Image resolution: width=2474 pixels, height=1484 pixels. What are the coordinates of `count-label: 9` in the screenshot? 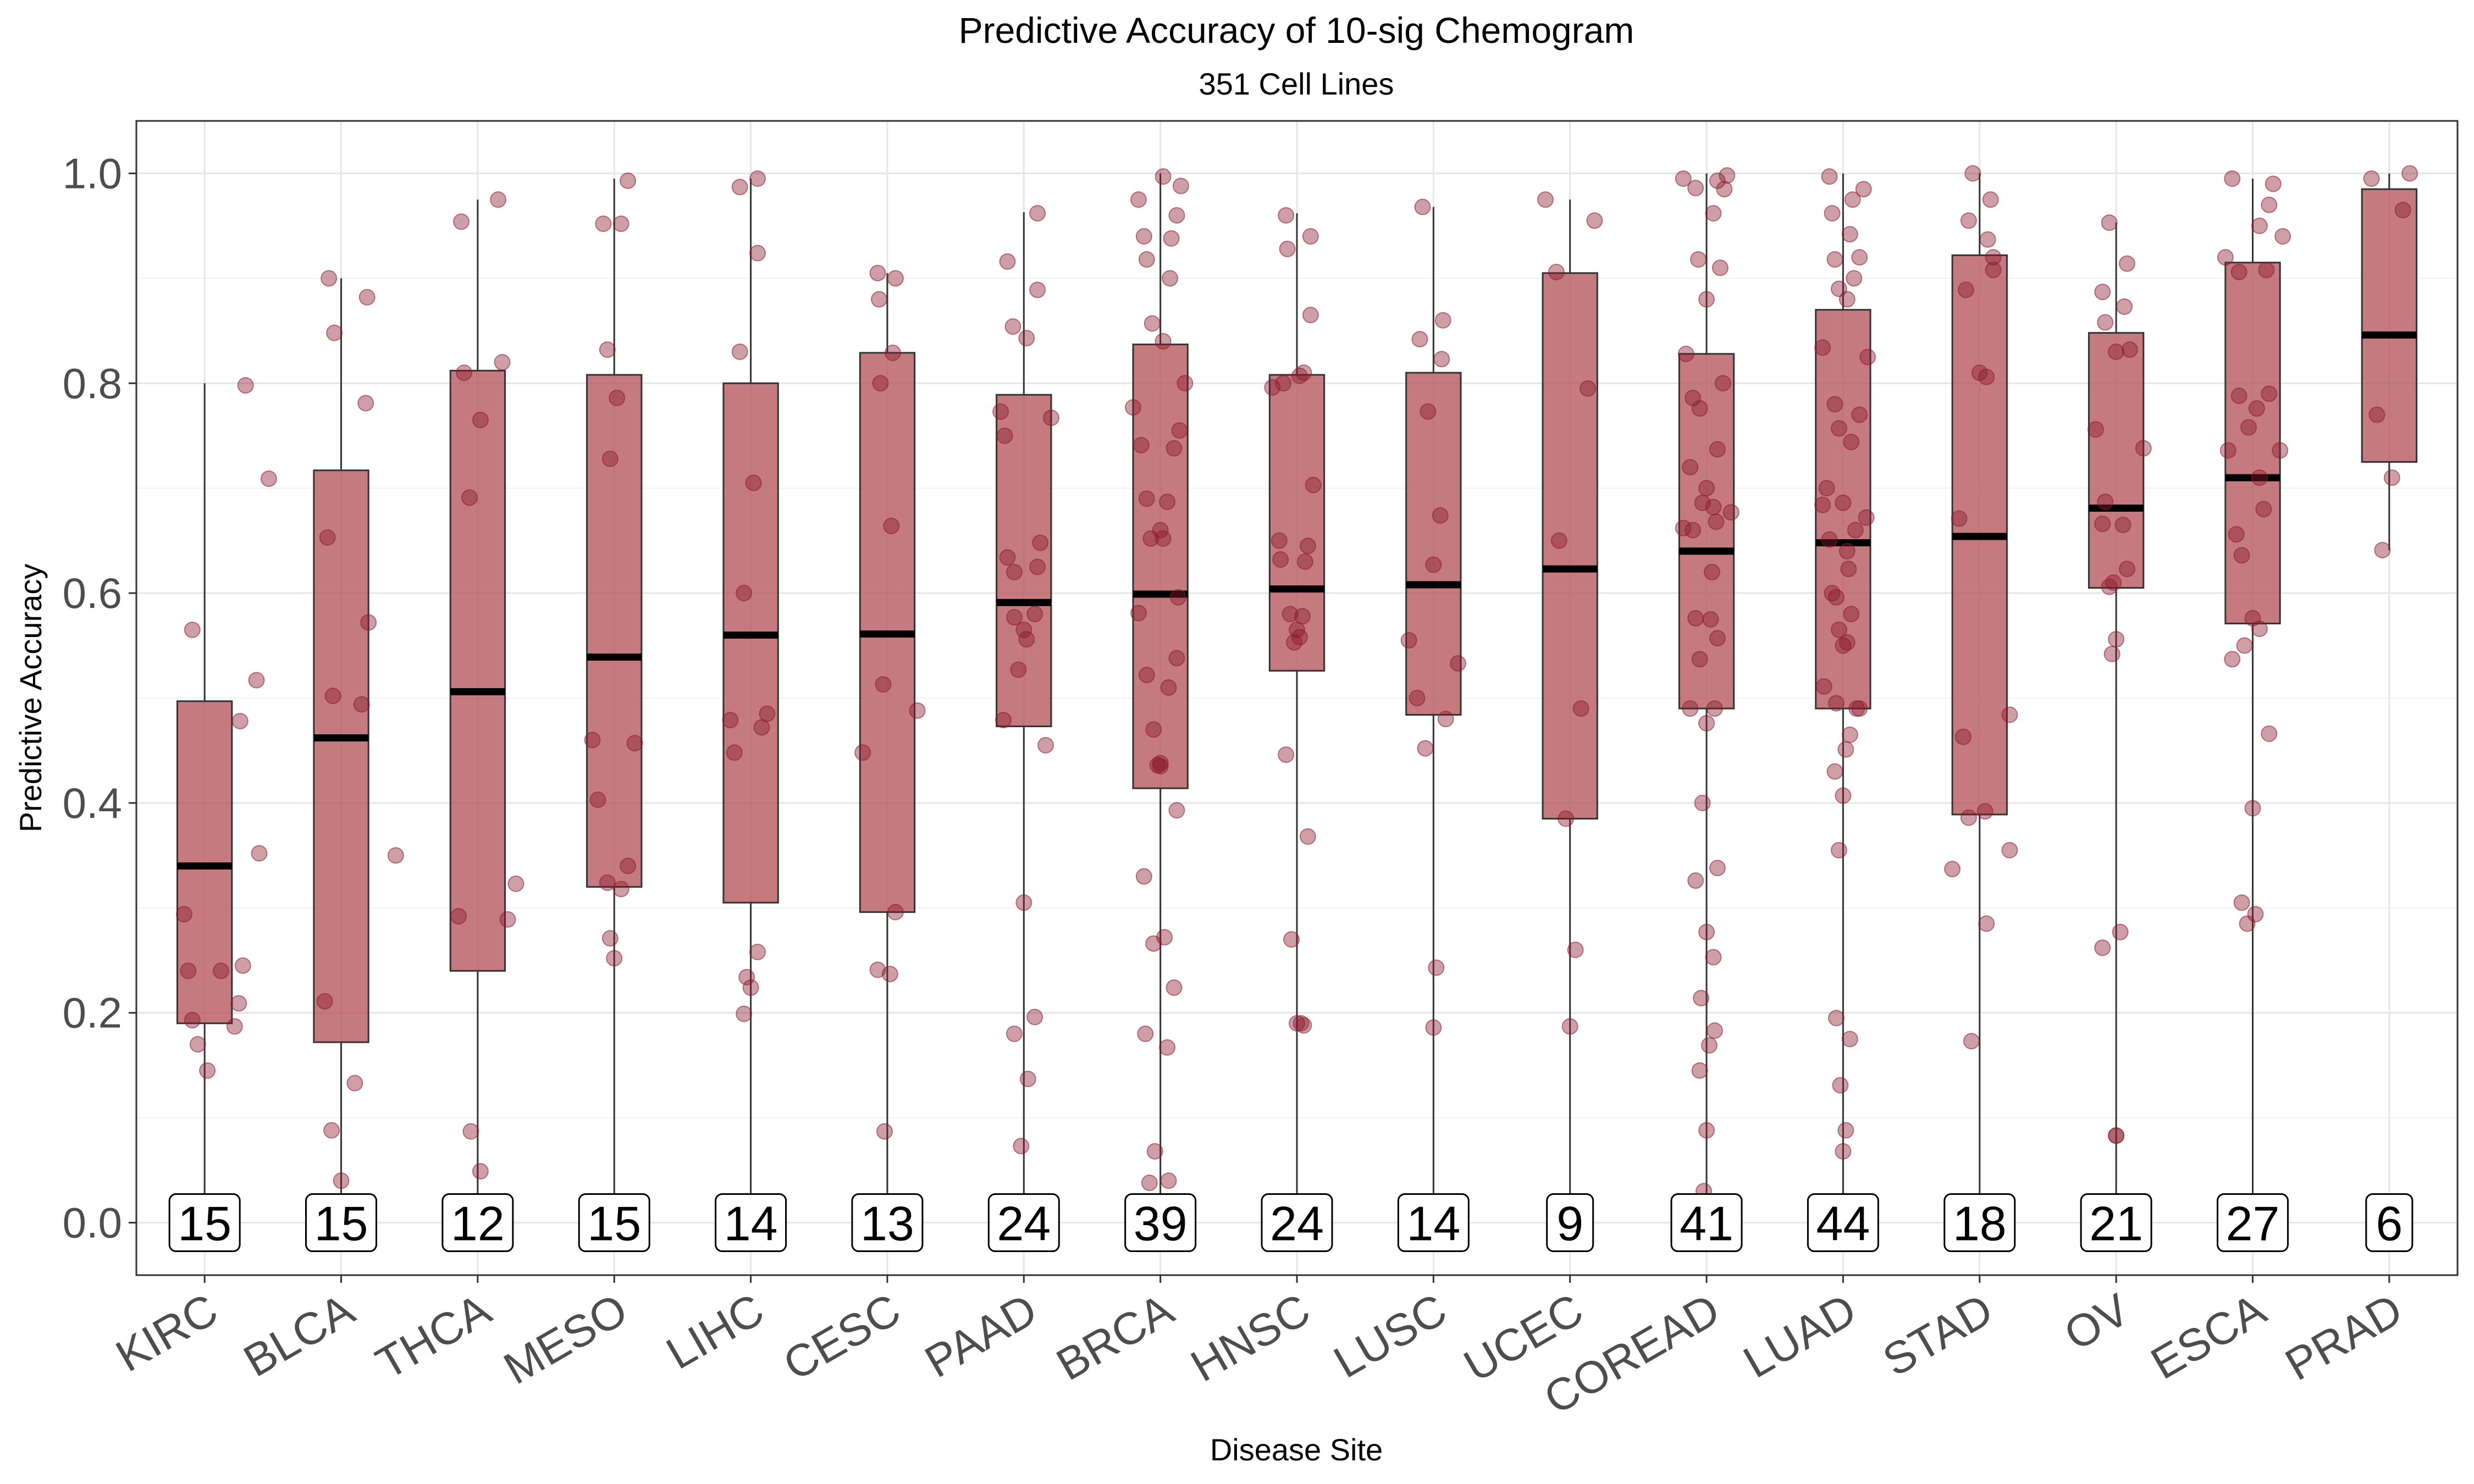 It's located at (1570, 1223).